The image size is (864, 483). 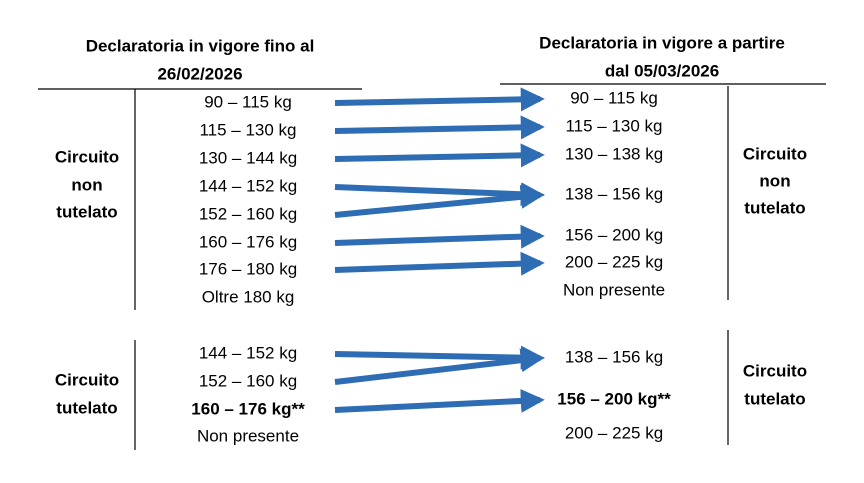 I want to click on weight-range: 156 – 200 kg, so click(x=614, y=234).